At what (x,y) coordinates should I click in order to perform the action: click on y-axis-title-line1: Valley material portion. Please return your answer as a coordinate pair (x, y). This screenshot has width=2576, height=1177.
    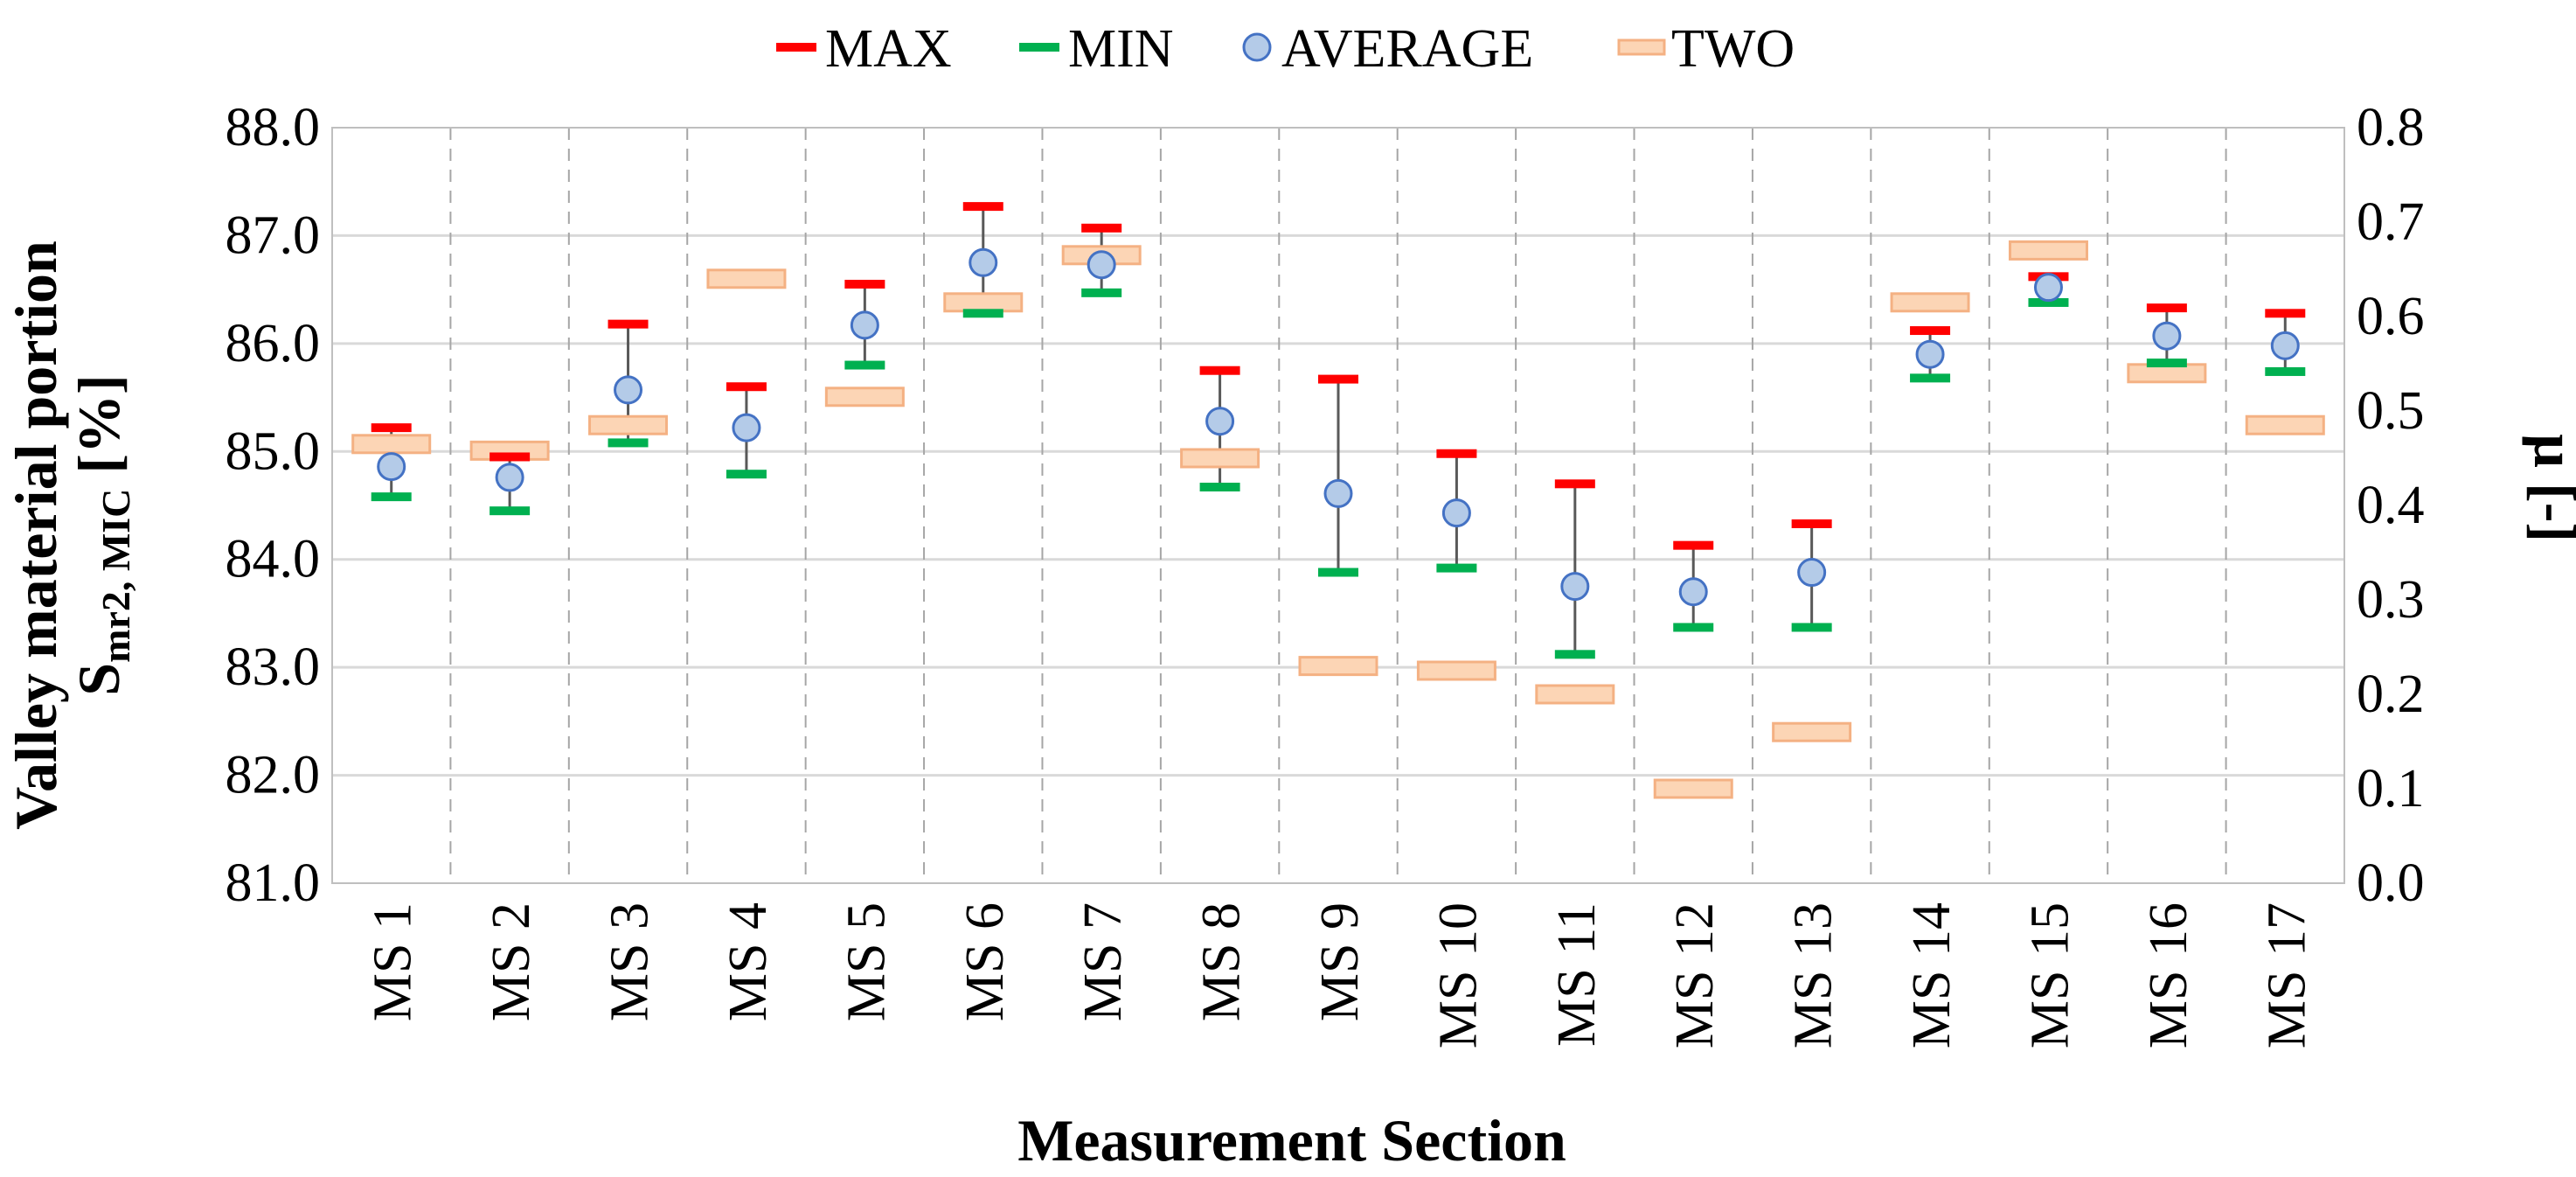
    Looking at the image, I should click on (36, 535).